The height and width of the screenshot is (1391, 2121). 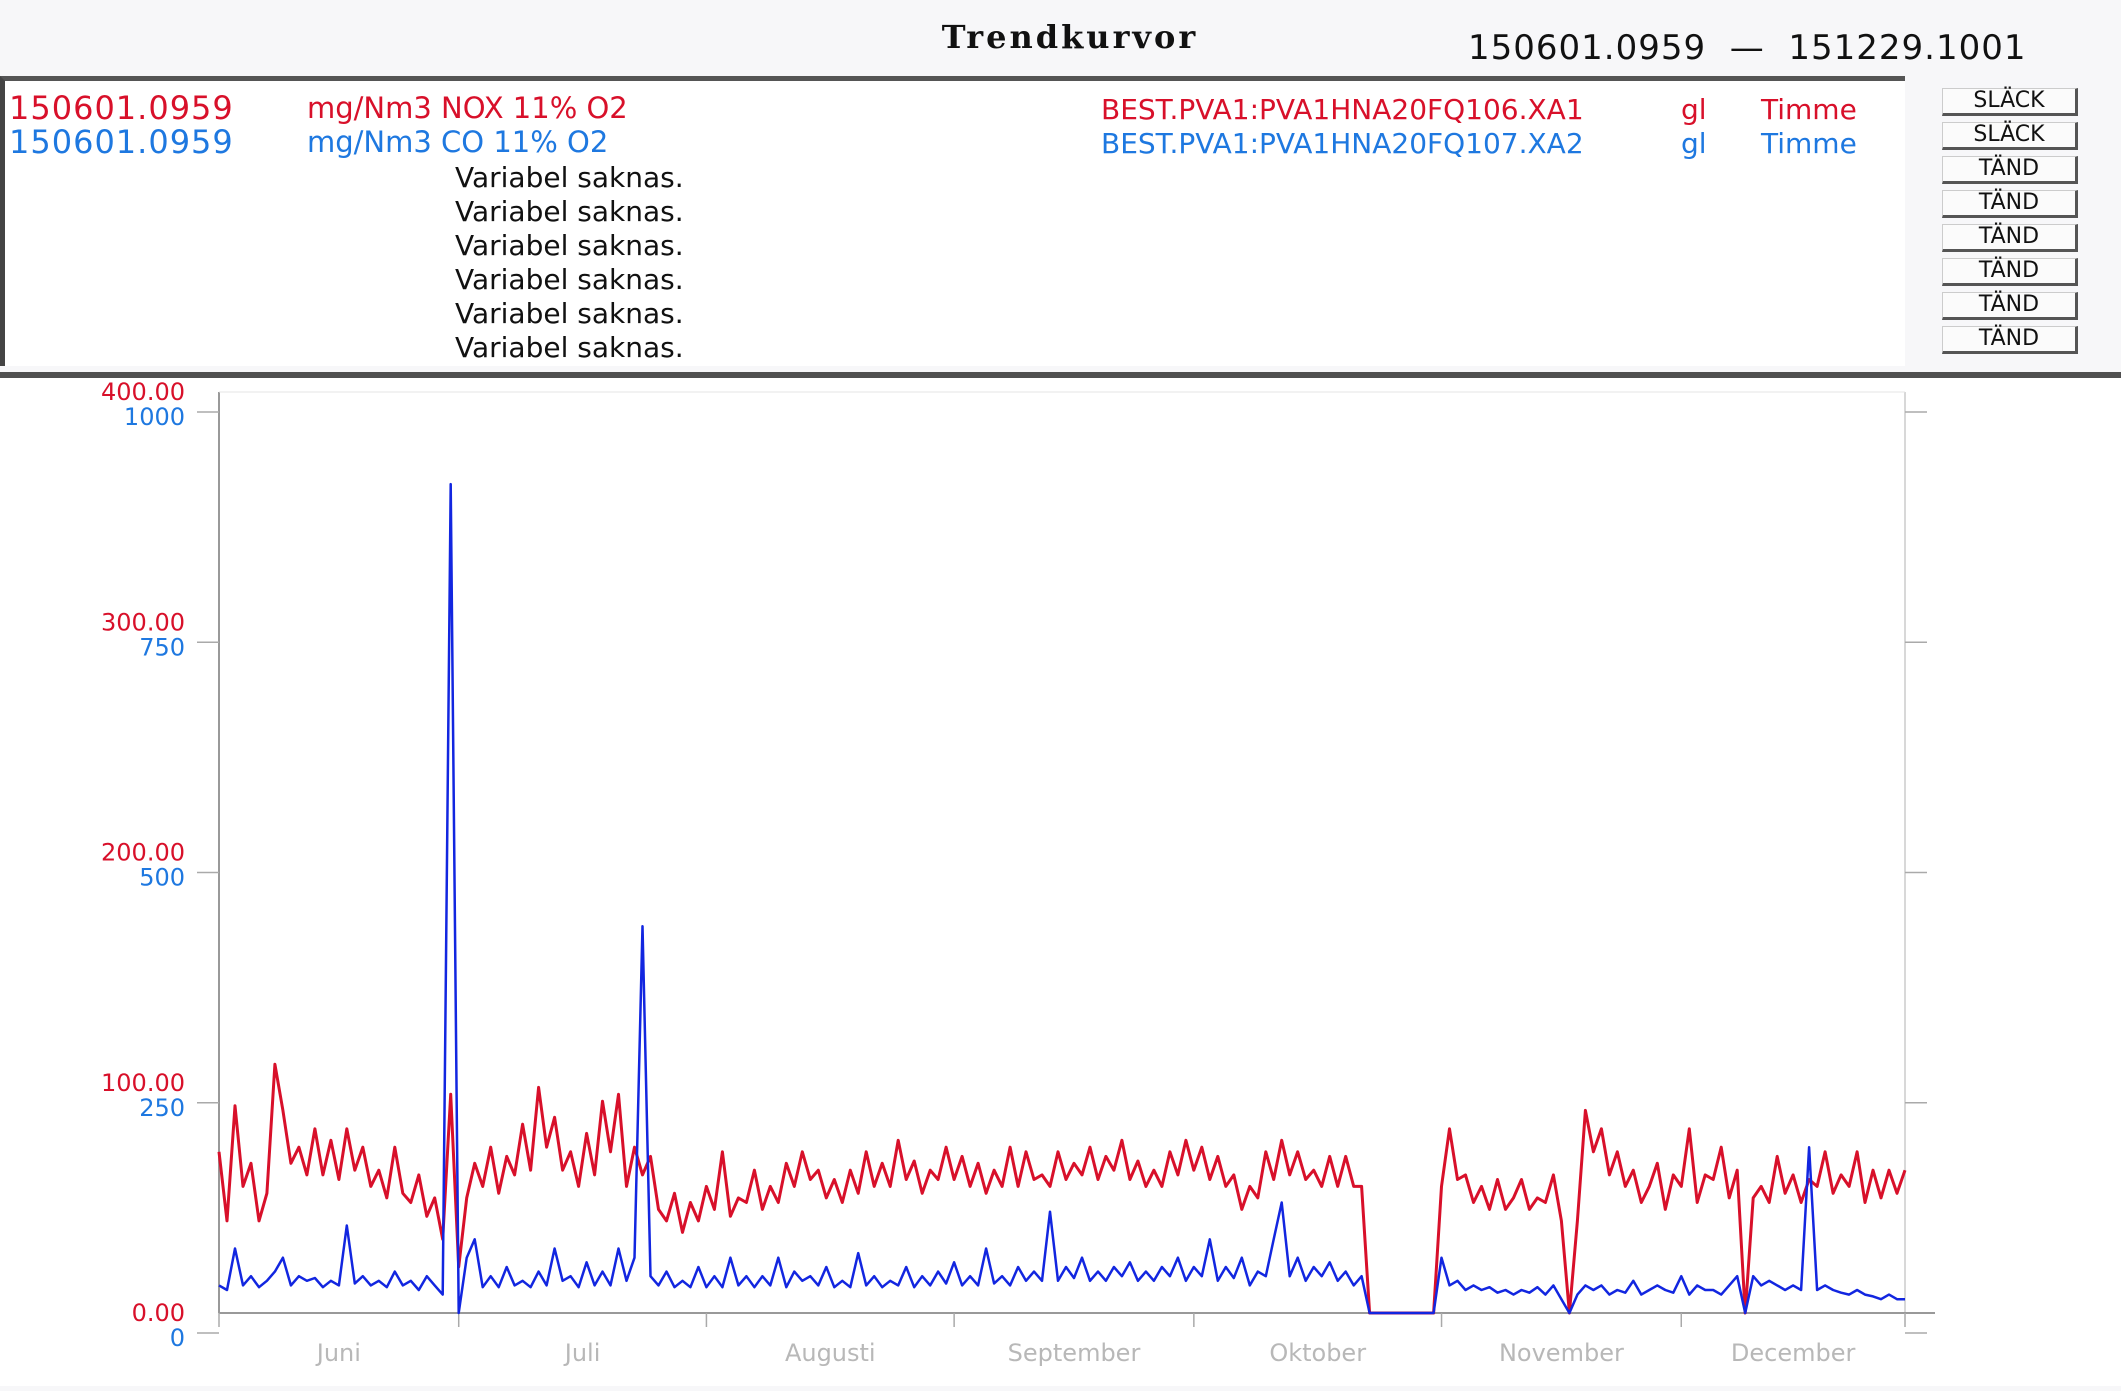 What do you see at coordinates (143, 853) in the screenshot?
I see `y-tick-label-nox: 200.00` at bounding box center [143, 853].